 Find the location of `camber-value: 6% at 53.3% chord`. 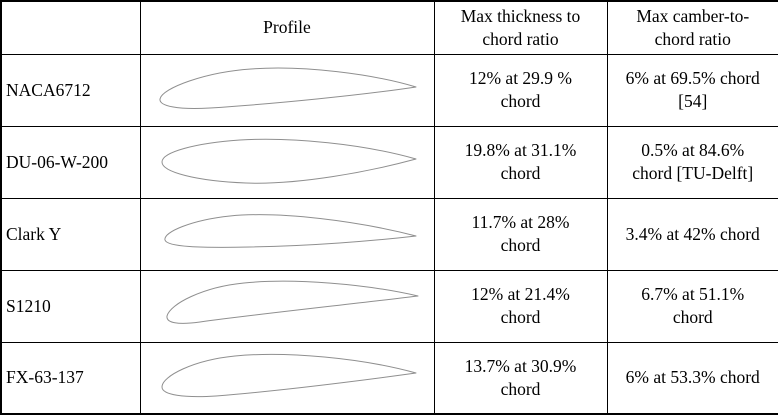

camber-value: 6% at 53.3% chord is located at coordinates (692, 378).